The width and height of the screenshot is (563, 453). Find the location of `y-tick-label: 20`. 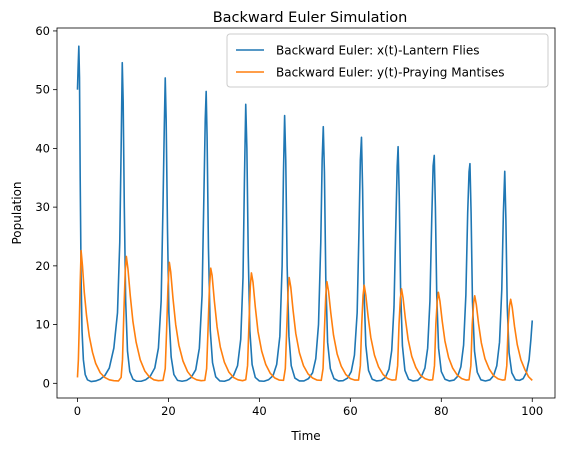

y-tick-label: 20 is located at coordinates (42, 266).